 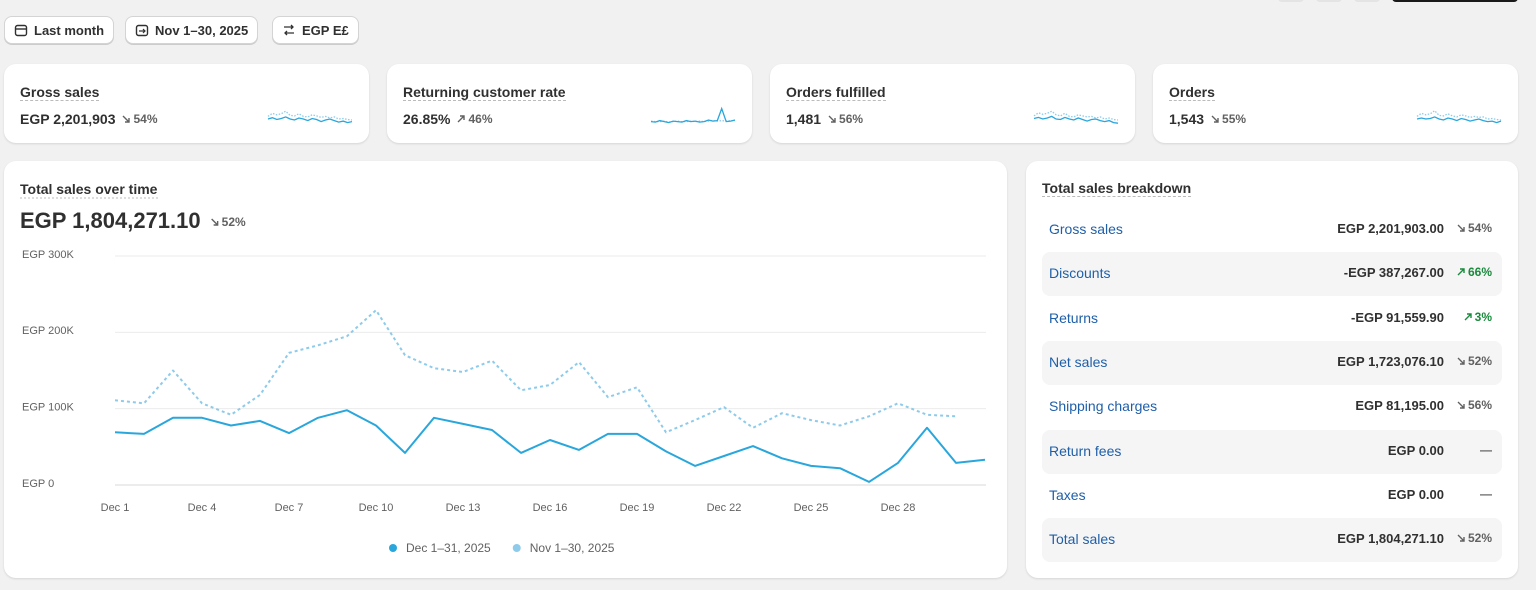 I want to click on change: 52%, so click(x=1470, y=361).